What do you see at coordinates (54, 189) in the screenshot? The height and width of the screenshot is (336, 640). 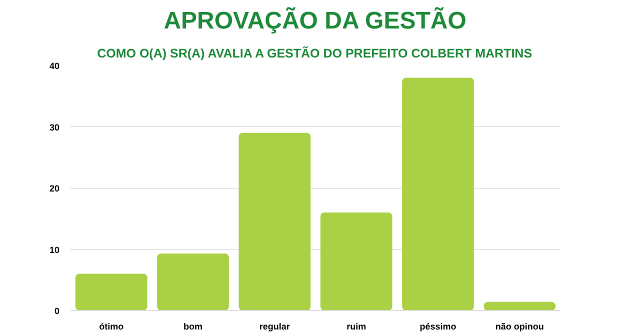 I see `y-tick-label: 20` at bounding box center [54, 189].